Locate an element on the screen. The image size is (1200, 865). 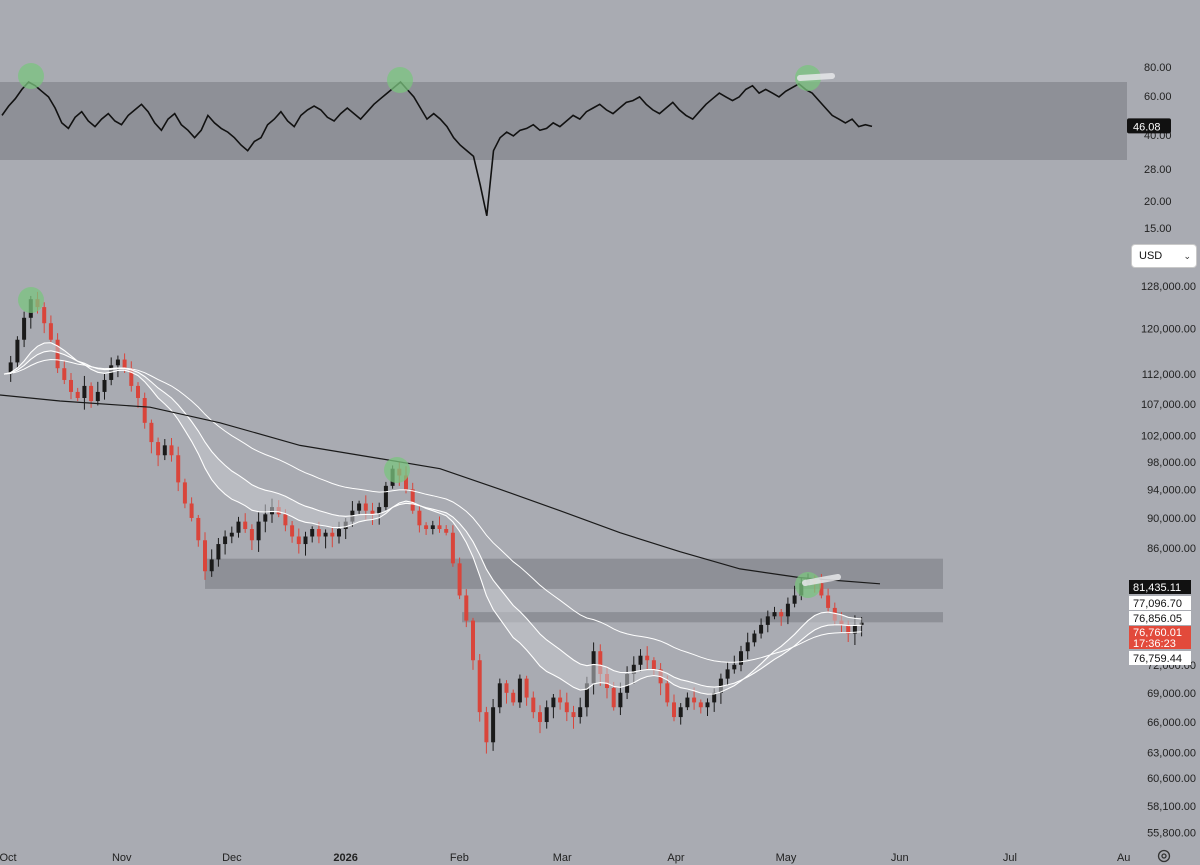
price-peak-marker is located at coordinates (397, 470).